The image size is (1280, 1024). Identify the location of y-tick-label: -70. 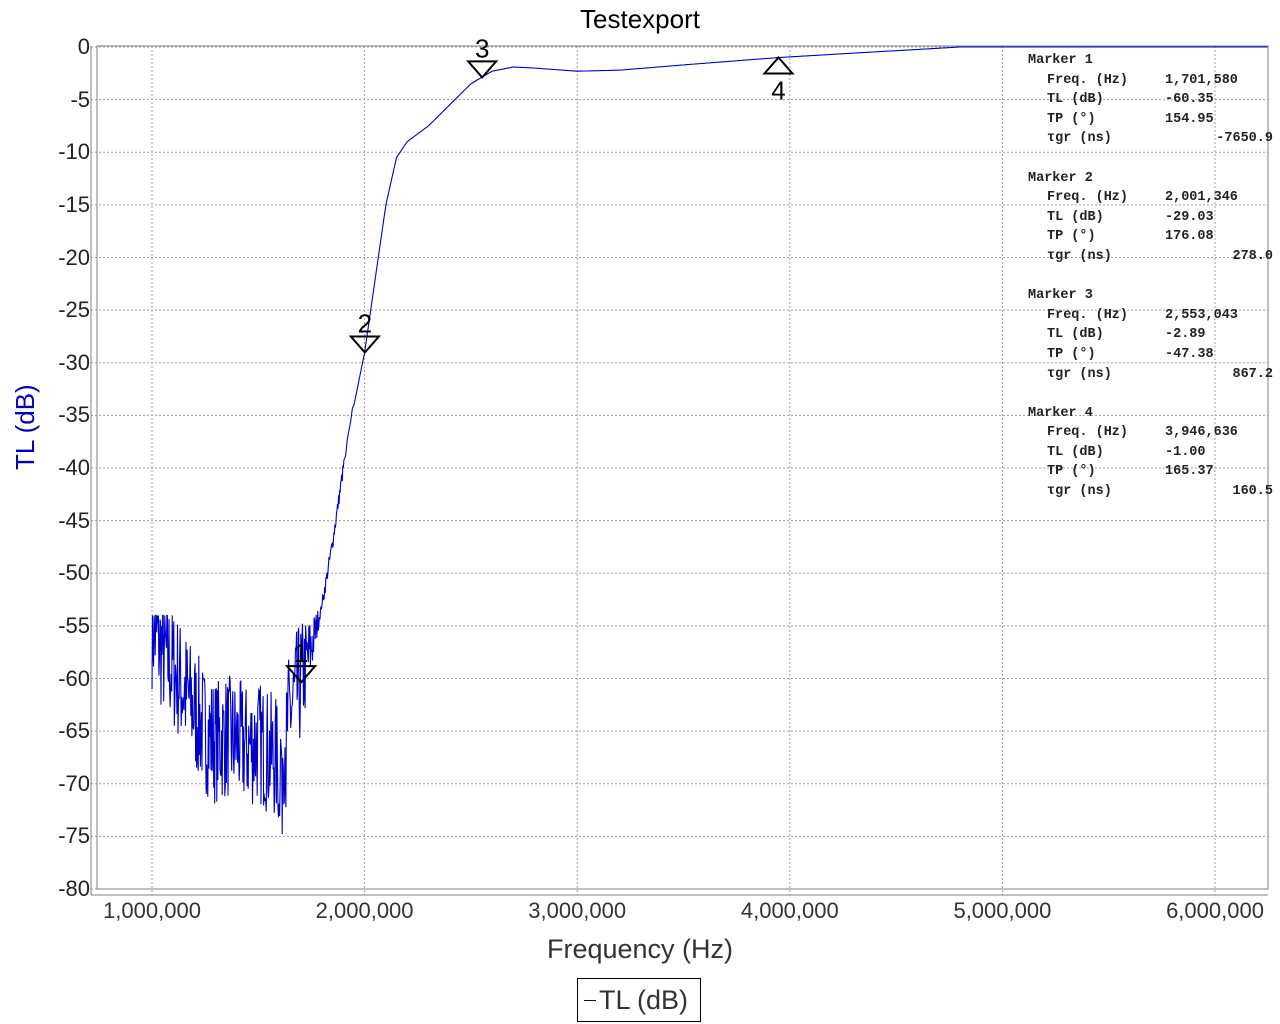
(74, 783).